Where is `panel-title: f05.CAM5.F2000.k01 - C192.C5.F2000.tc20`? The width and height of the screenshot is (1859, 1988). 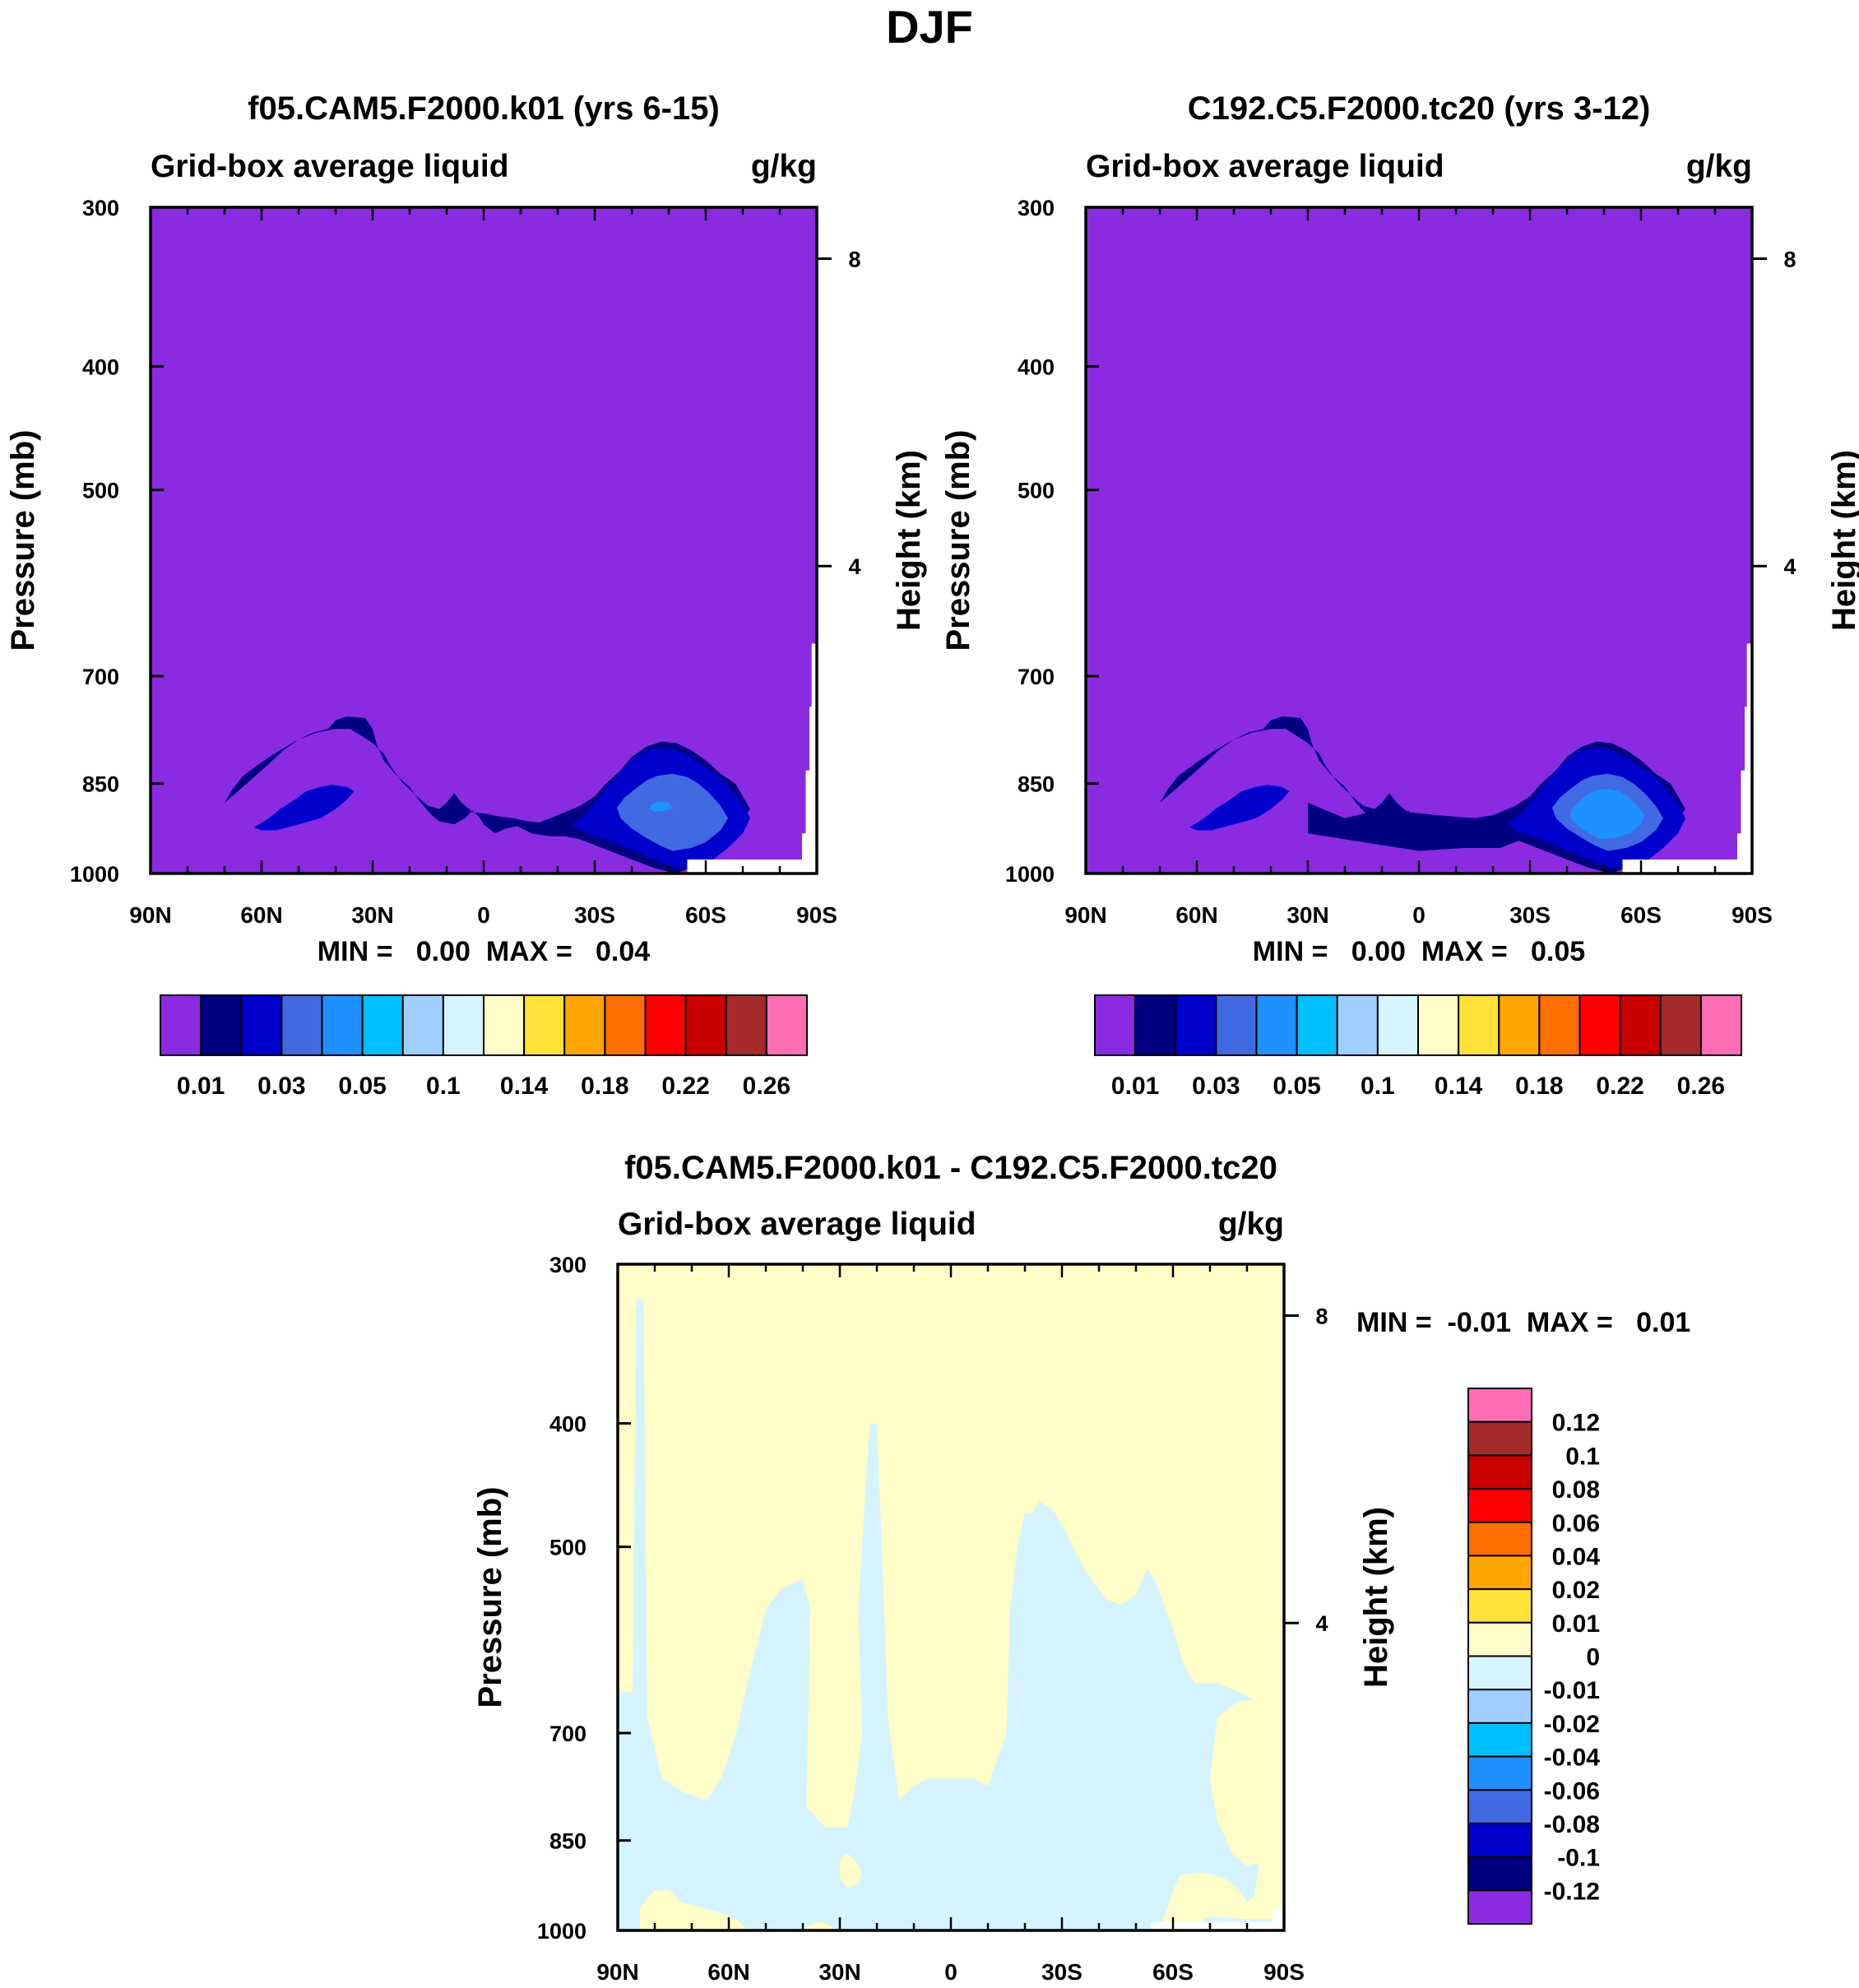
panel-title: f05.CAM5.F2000.k01 - C192.C5.F2000.tc20 is located at coordinates (950, 1168).